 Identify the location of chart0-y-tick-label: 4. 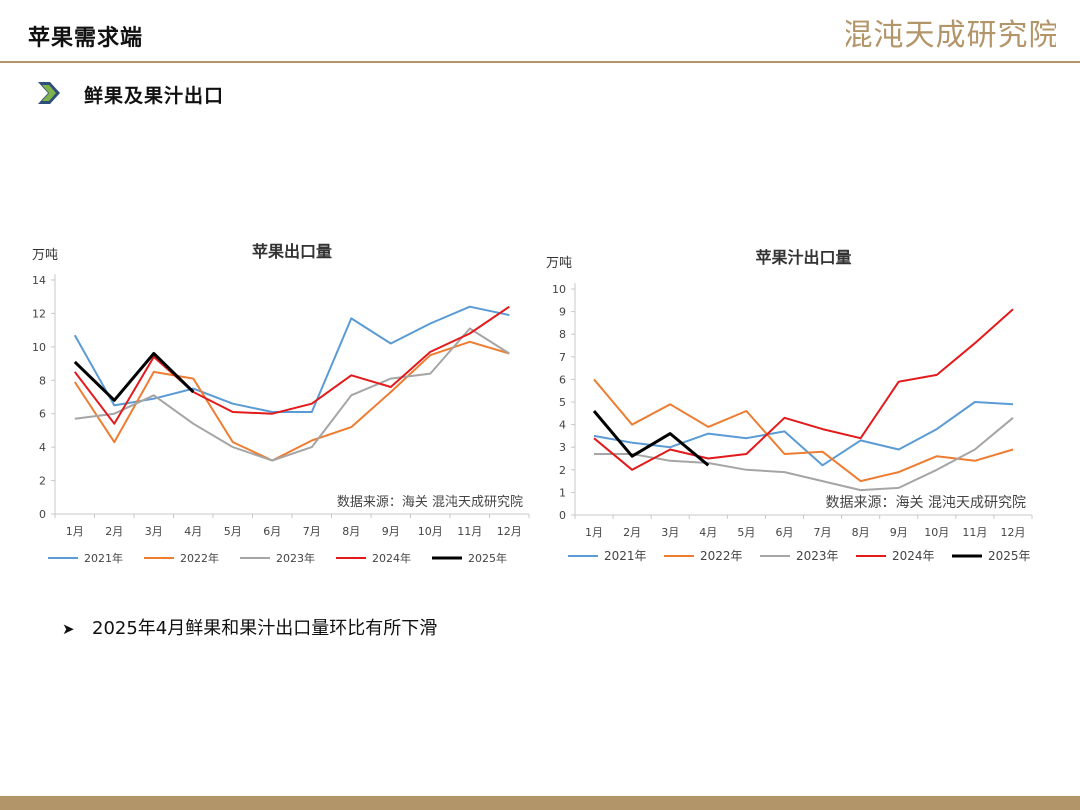
(42, 447).